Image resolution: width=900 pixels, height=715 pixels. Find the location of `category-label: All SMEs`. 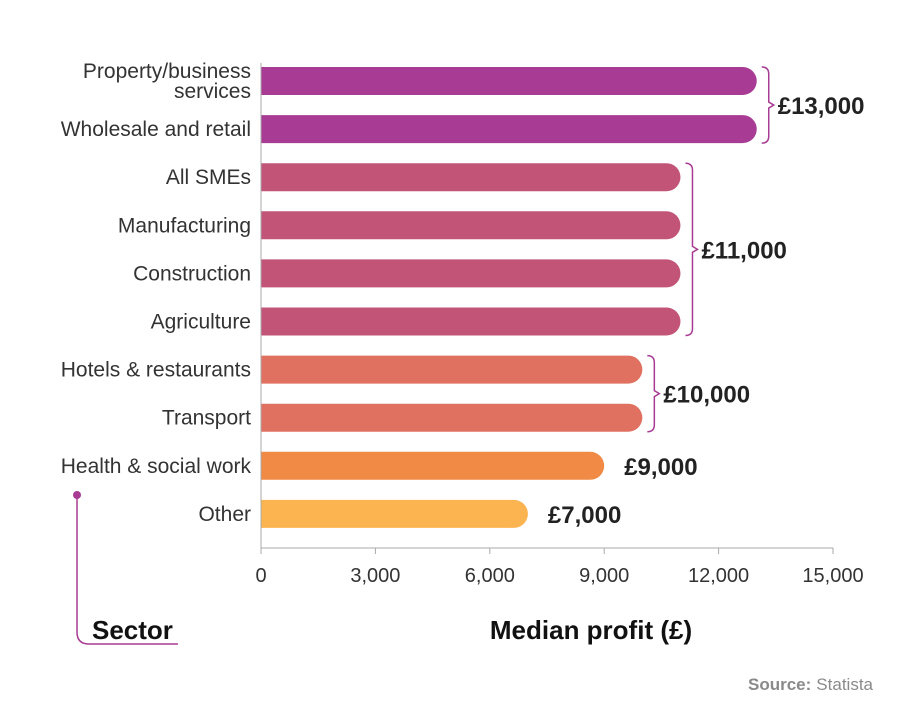

category-label: All SMEs is located at coordinates (208, 177).